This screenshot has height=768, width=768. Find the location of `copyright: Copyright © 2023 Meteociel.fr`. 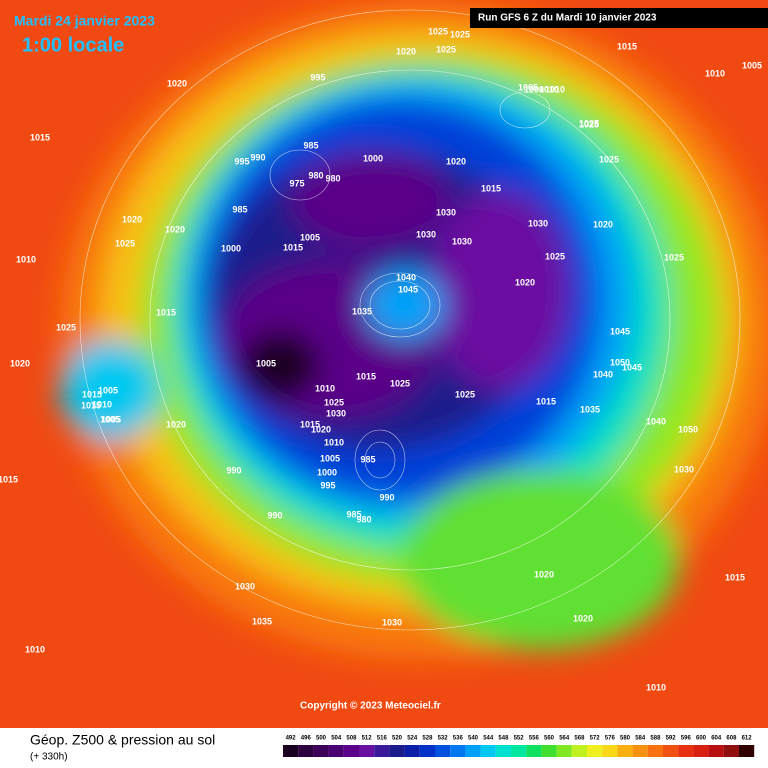

copyright: Copyright © 2023 Meteociel.fr is located at coordinates (370, 706).